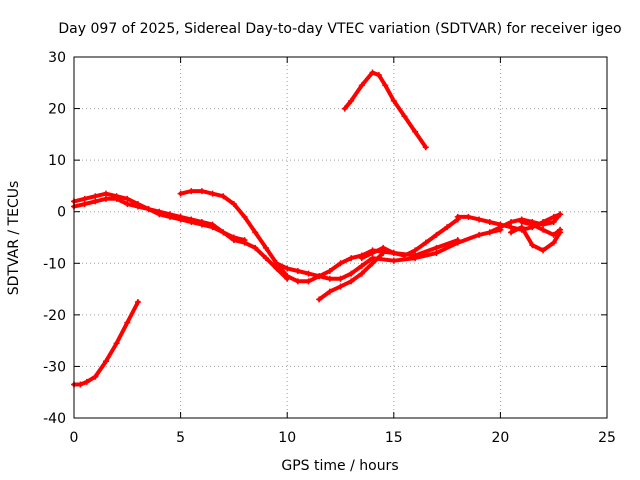 Image resolution: width=640 pixels, height=480 pixels. I want to click on x-tick-label: 20, so click(500, 438).